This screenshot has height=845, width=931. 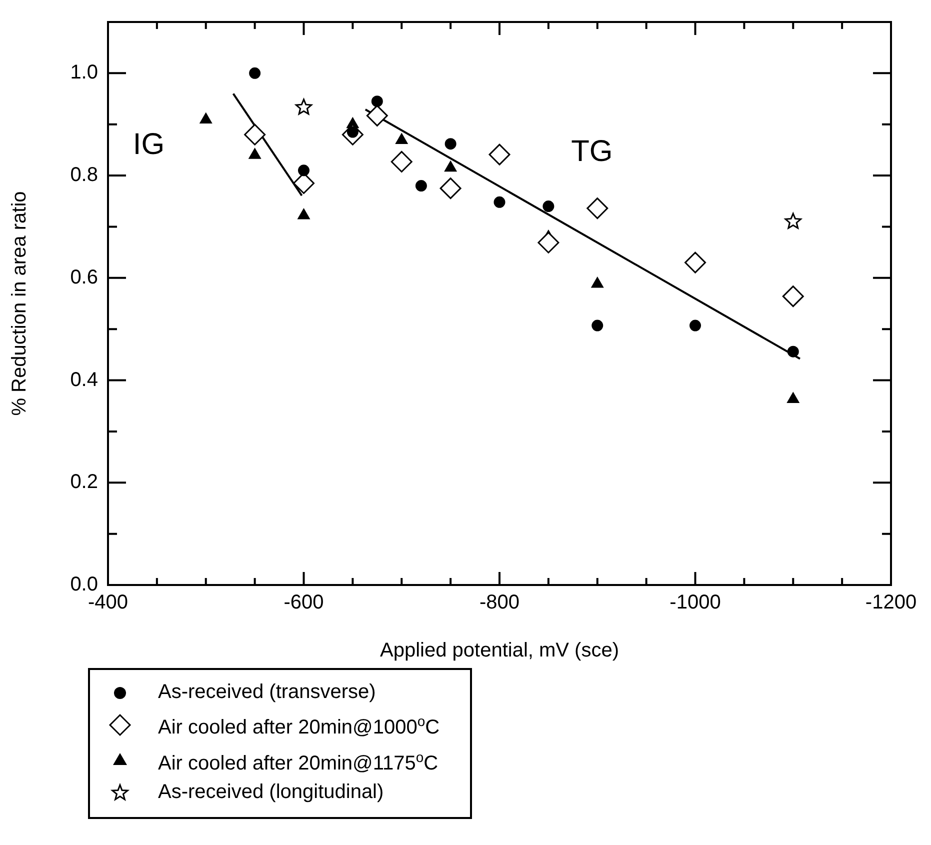 What do you see at coordinates (500, 651) in the screenshot?
I see `x-axis-title: Applied potential, mV (sce)` at bounding box center [500, 651].